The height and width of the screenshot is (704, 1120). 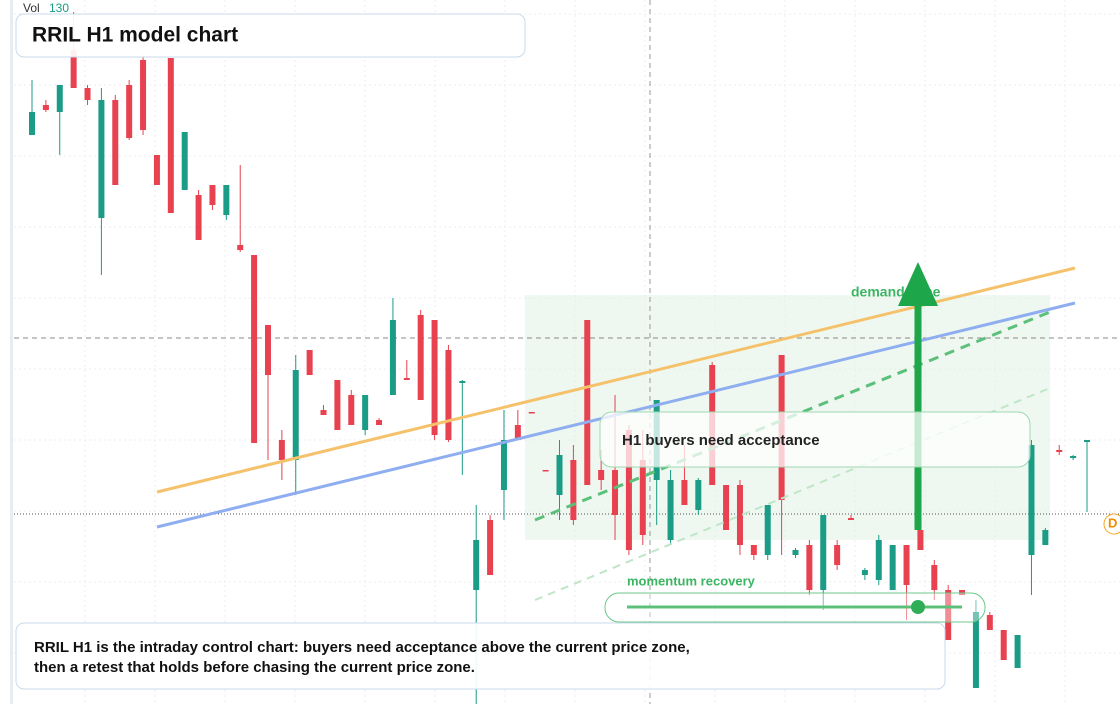 I want to click on caption-box, so click(x=480, y=656).